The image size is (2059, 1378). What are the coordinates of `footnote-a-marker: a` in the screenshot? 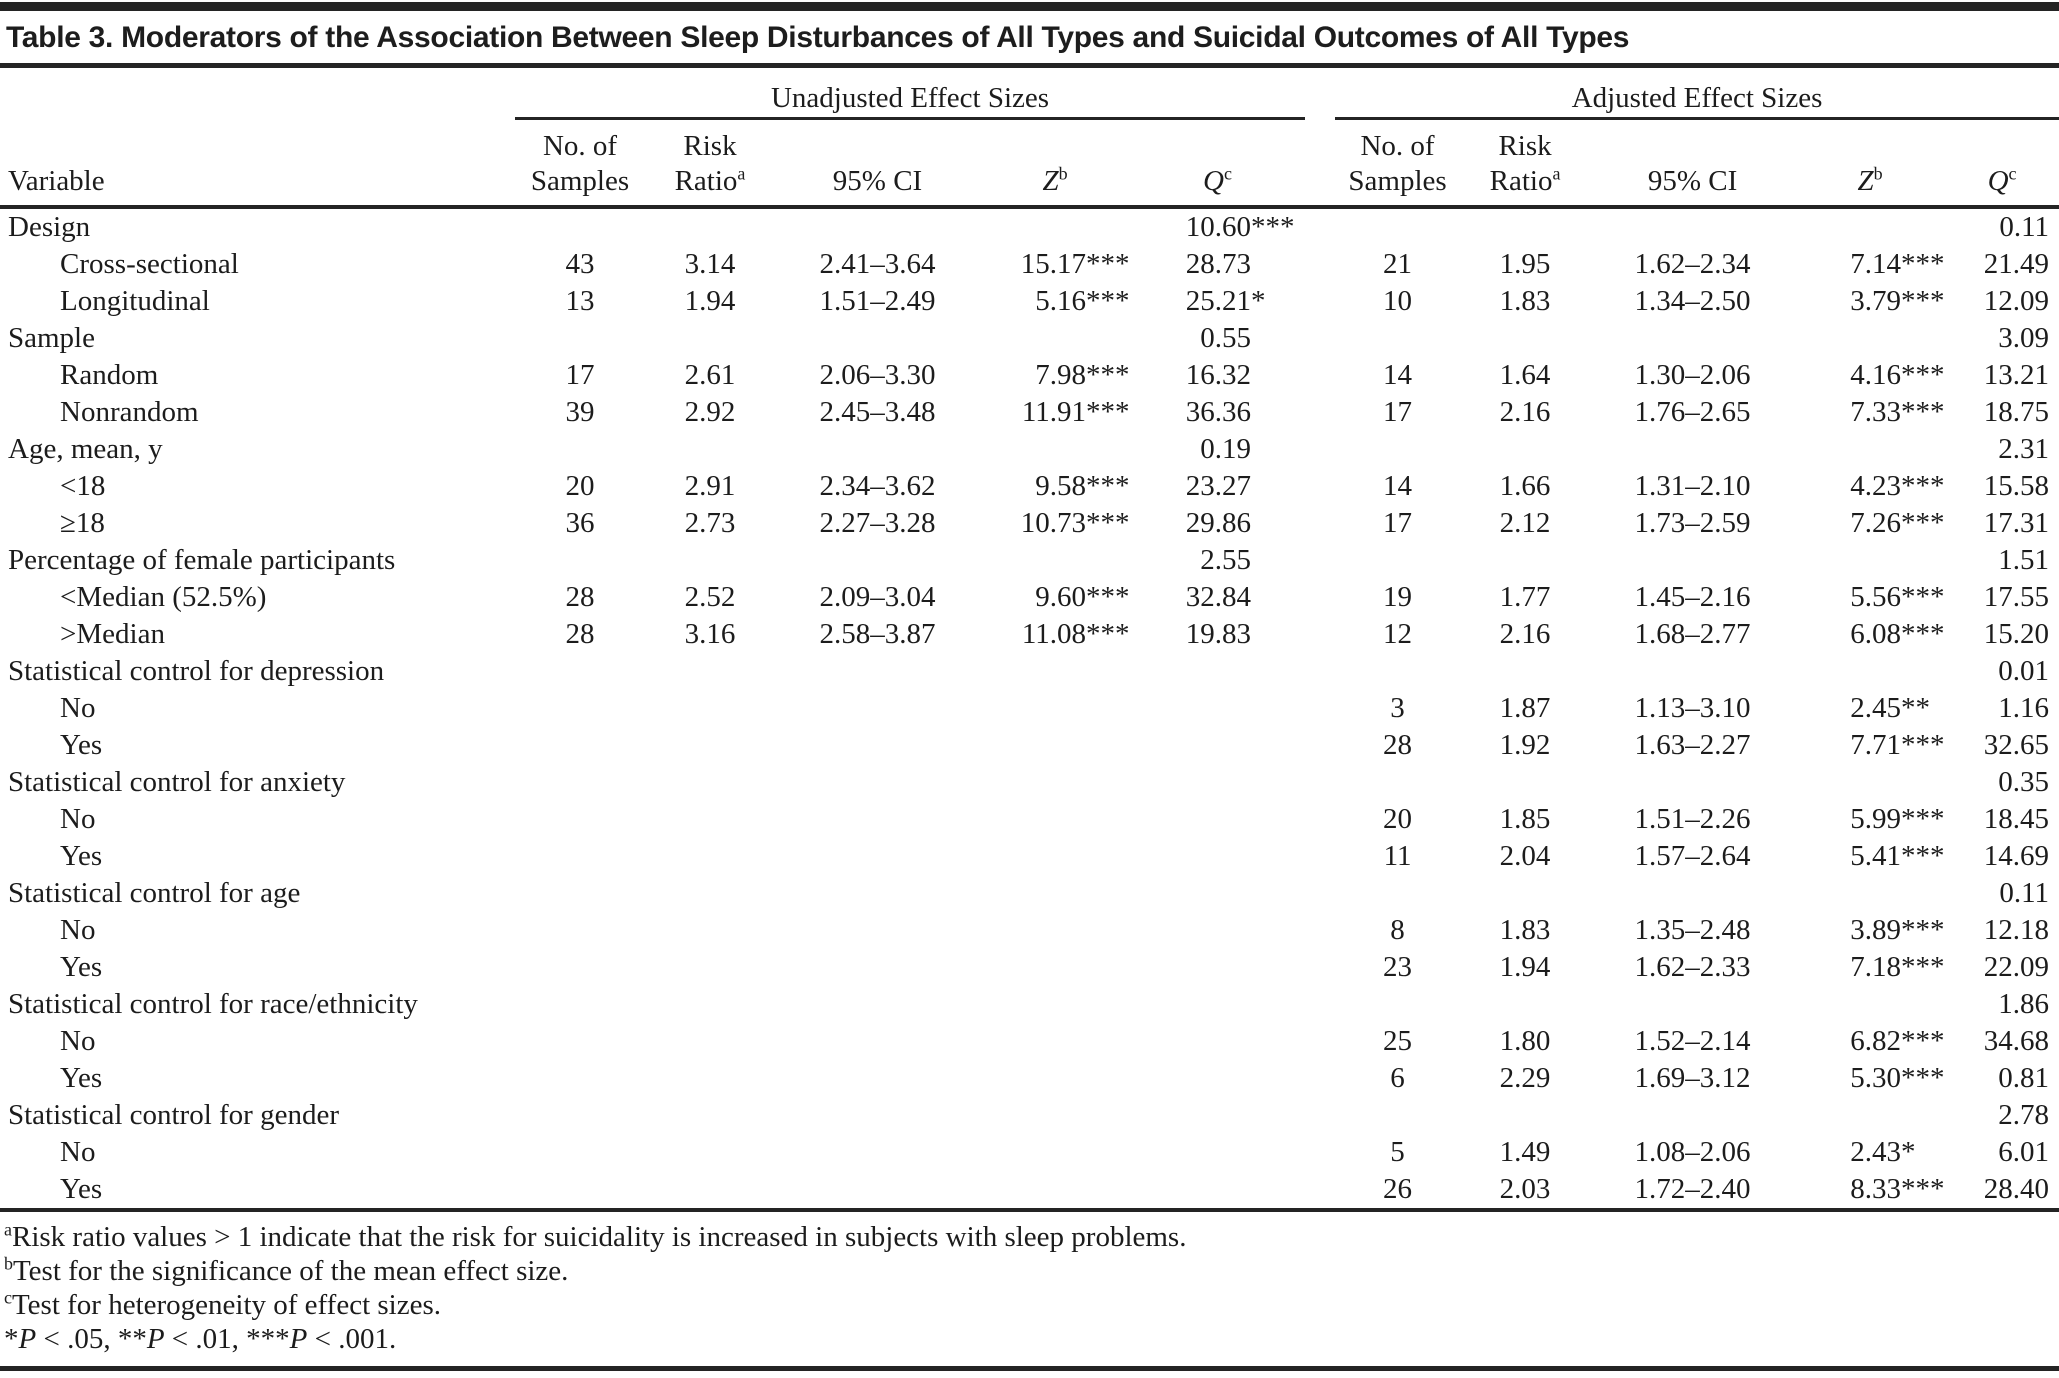 It's located at (8, 1229).